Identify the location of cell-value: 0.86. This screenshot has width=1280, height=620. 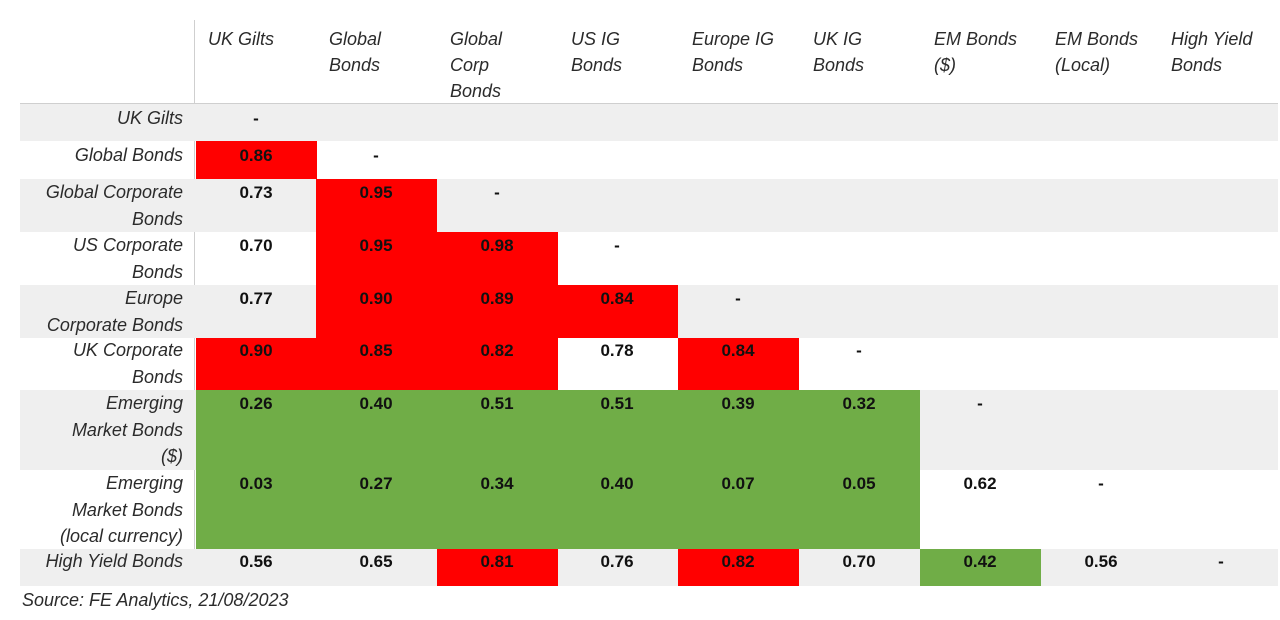
(256, 155).